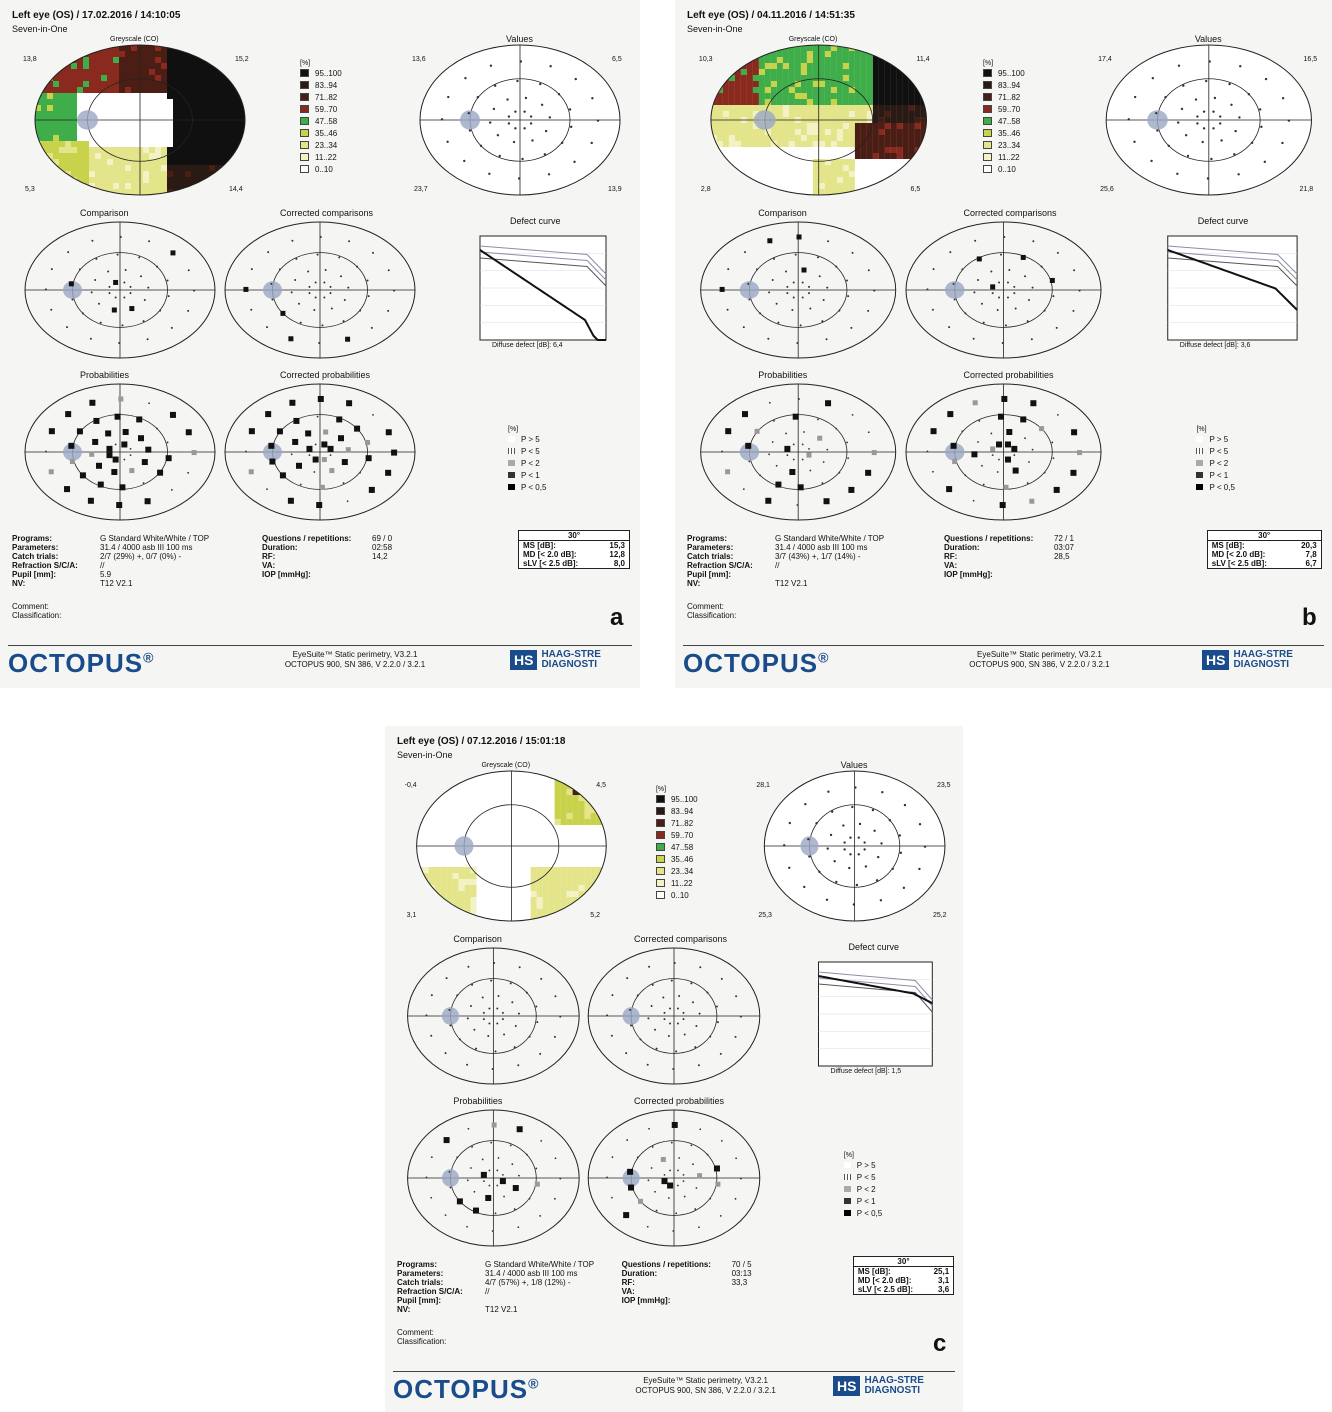  I want to click on normal-band-line, so click(543, 266).